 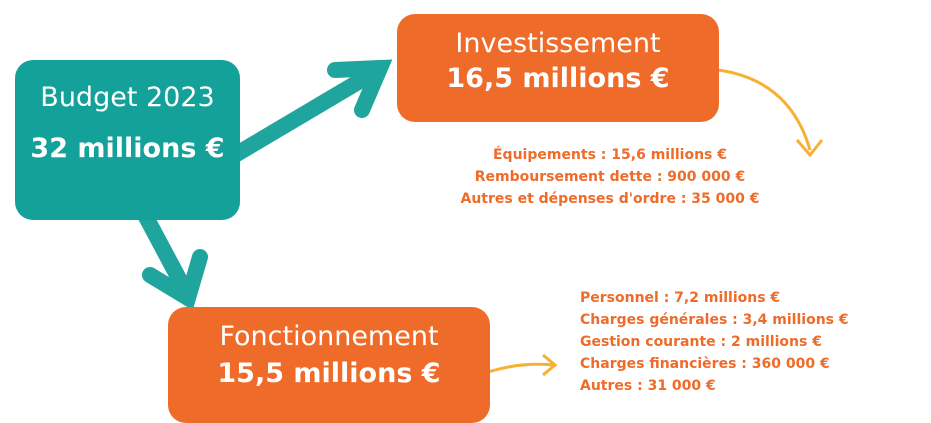 What do you see at coordinates (558, 43) in the screenshot?
I see `investissement-title: Investissement` at bounding box center [558, 43].